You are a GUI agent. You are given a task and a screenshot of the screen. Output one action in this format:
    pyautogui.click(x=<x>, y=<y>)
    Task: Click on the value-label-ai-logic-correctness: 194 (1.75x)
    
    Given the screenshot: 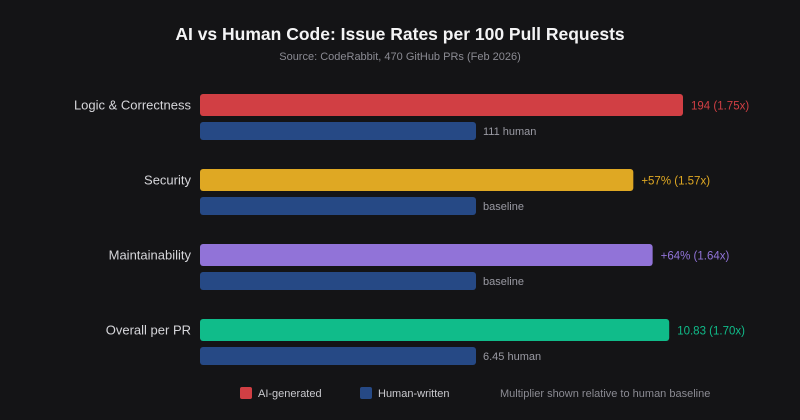 What is the action you would take?
    pyautogui.click(x=720, y=107)
    